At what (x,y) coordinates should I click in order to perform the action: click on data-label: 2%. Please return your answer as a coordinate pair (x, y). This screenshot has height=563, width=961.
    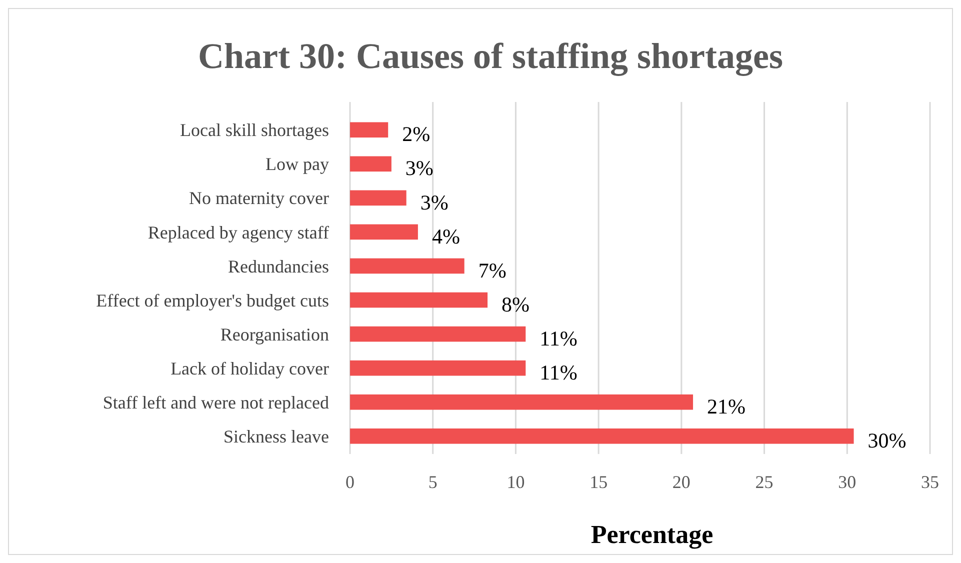
    Looking at the image, I should click on (416, 134).